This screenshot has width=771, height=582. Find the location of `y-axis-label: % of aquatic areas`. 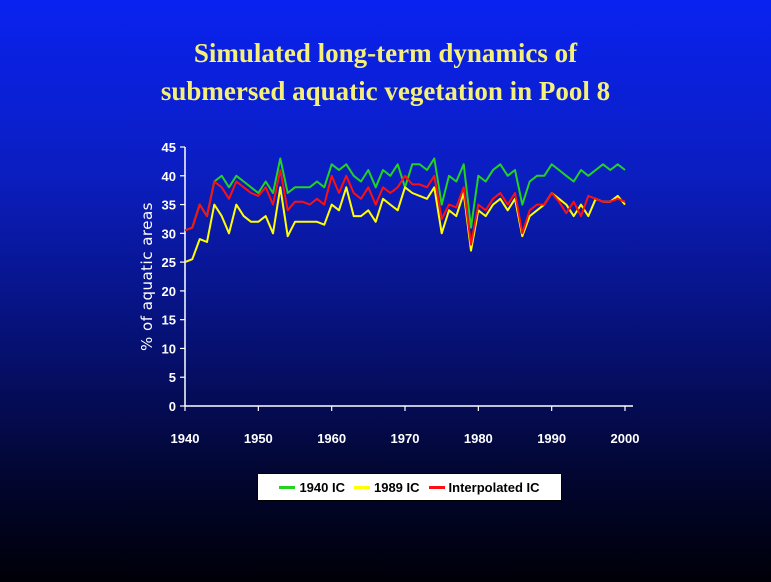

y-axis-label: % of aquatic areas is located at coordinates (147, 276).